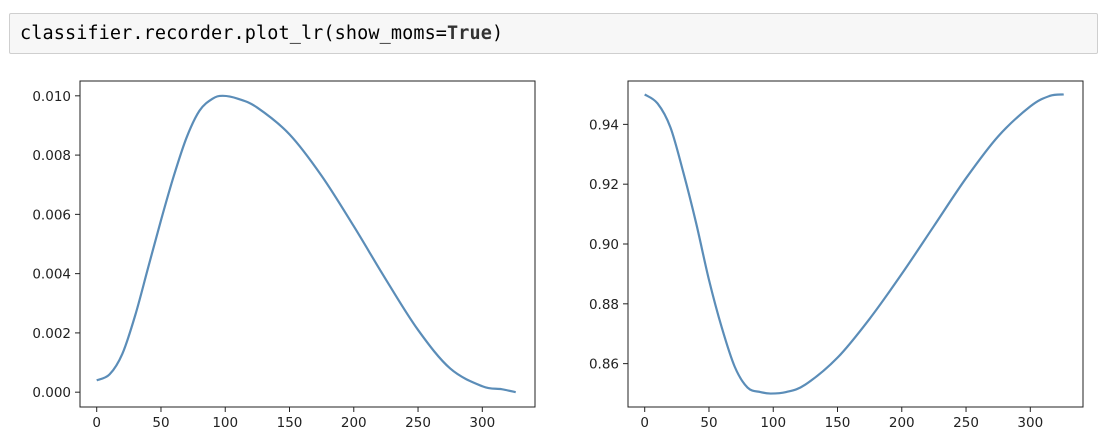 The height and width of the screenshot is (446, 1100). What do you see at coordinates (51, 334) in the screenshot?
I see `y-tick-label: 0.002` at bounding box center [51, 334].